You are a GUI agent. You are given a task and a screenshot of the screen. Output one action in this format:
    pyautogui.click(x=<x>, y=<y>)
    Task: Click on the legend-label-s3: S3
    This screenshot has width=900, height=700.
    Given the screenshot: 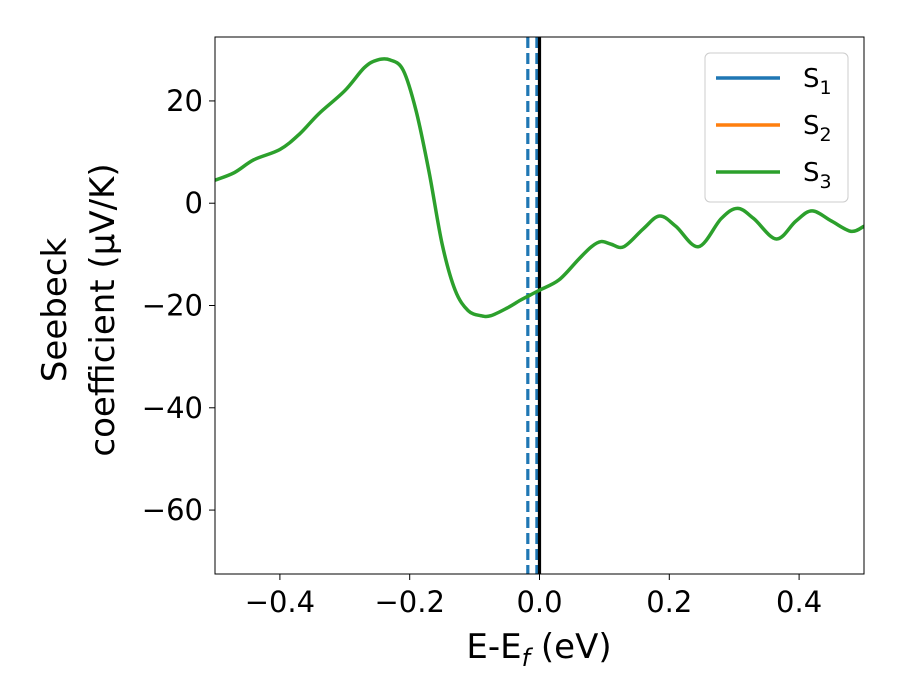 What is the action you would take?
    pyautogui.click(x=817, y=175)
    